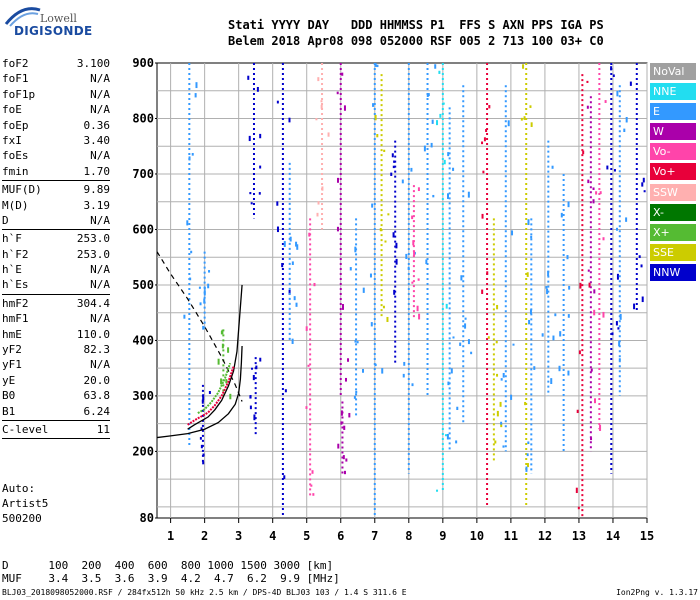 This screenshot has width=700, height=600. What do you see at coordinates (199, 326) in the screenshot?
I see `profile-dashed-line` at bounding box center [199, 326].